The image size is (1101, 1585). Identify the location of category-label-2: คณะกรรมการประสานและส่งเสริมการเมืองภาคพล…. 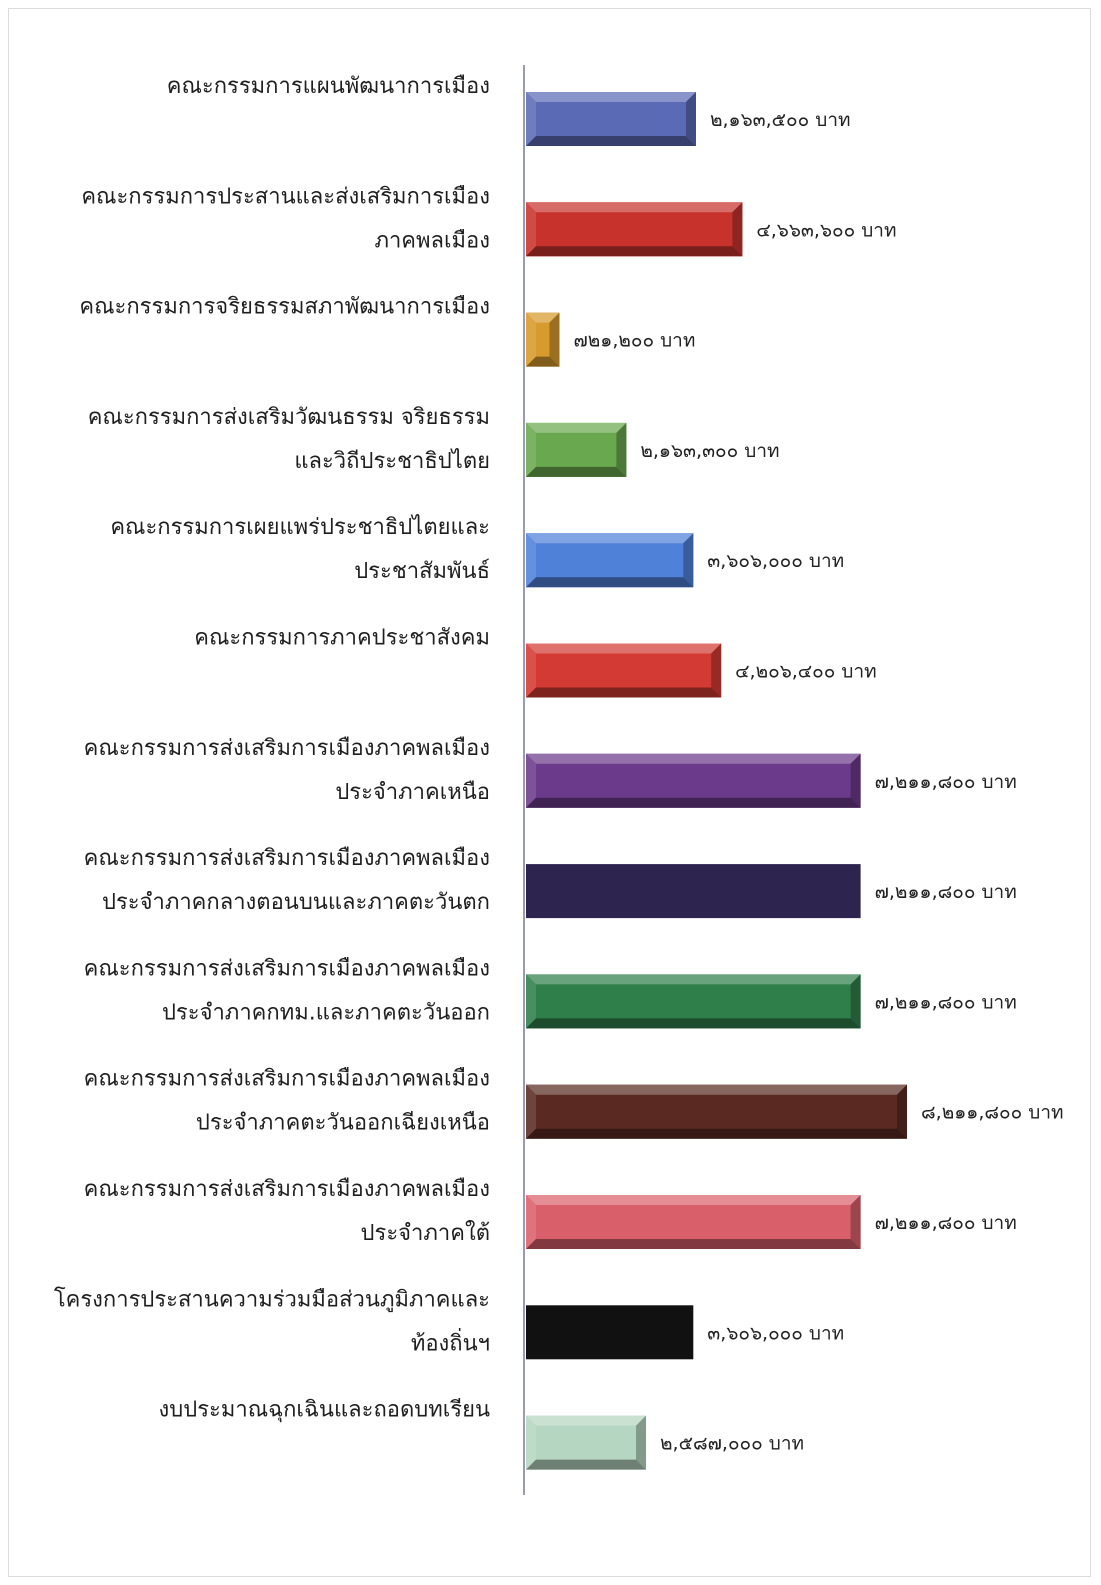
(285, 218).